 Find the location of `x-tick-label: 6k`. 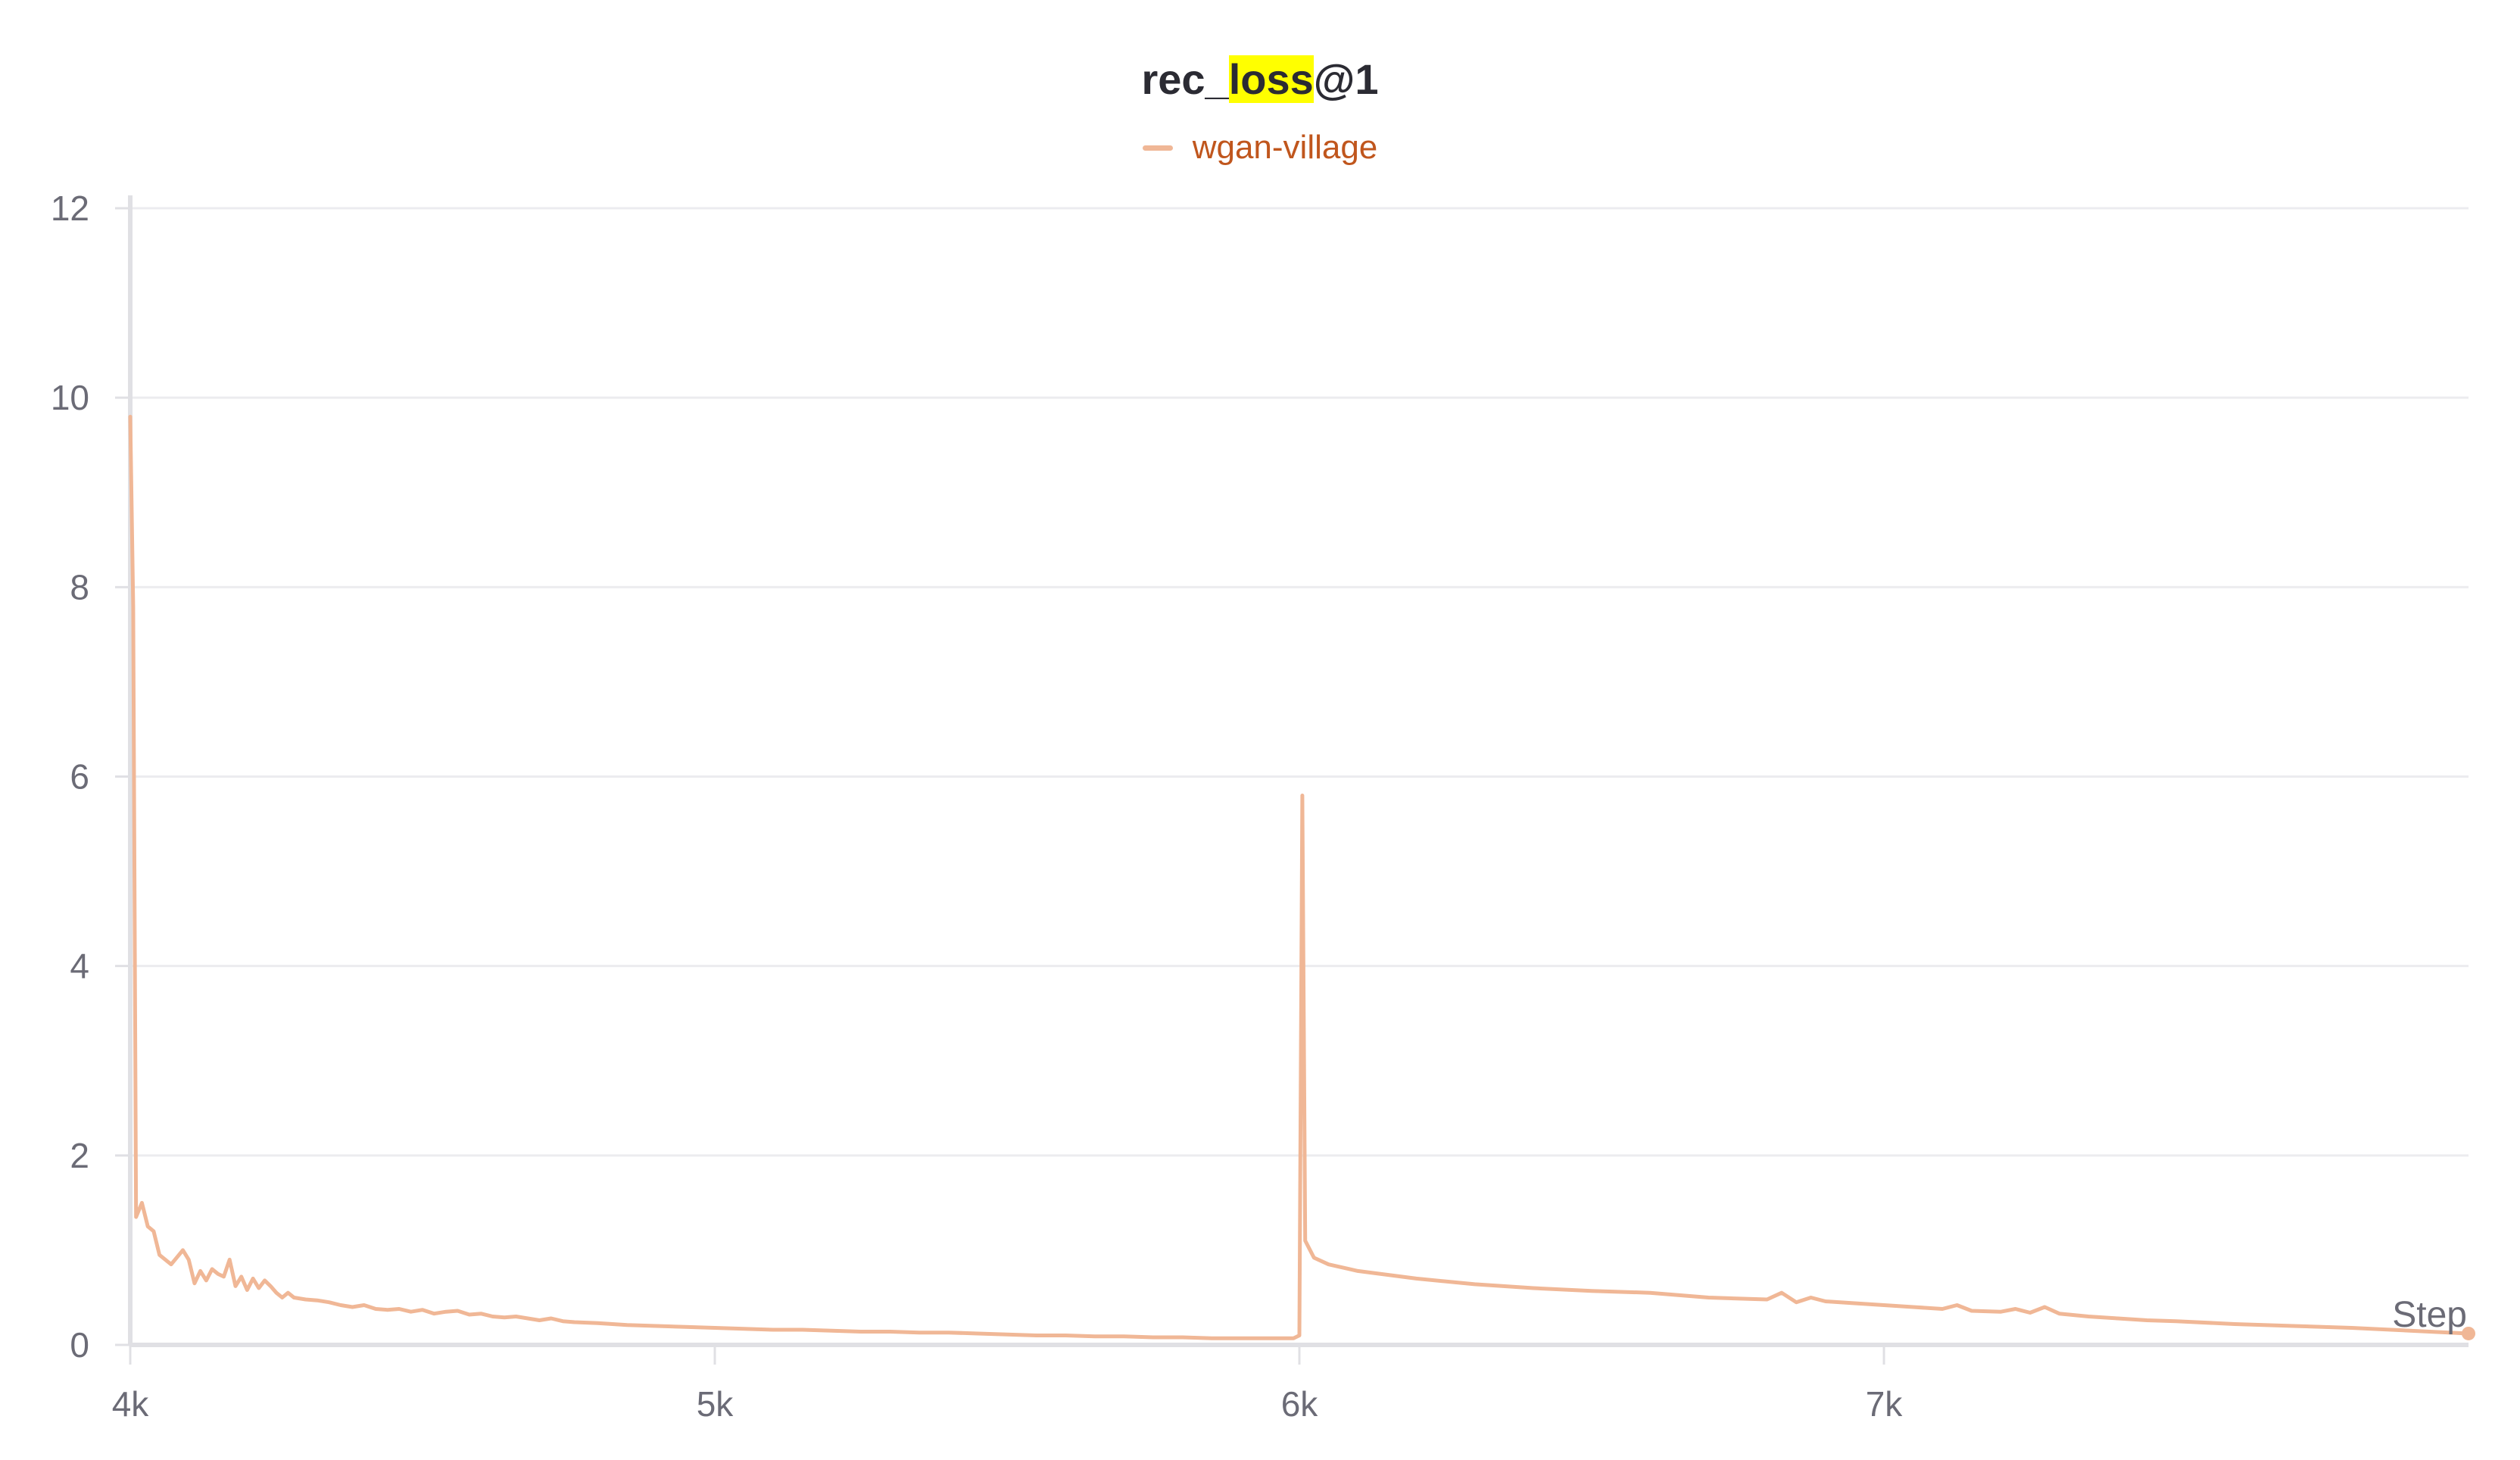

x-tick-label: 6k is located at coordinates (1300, 1404).